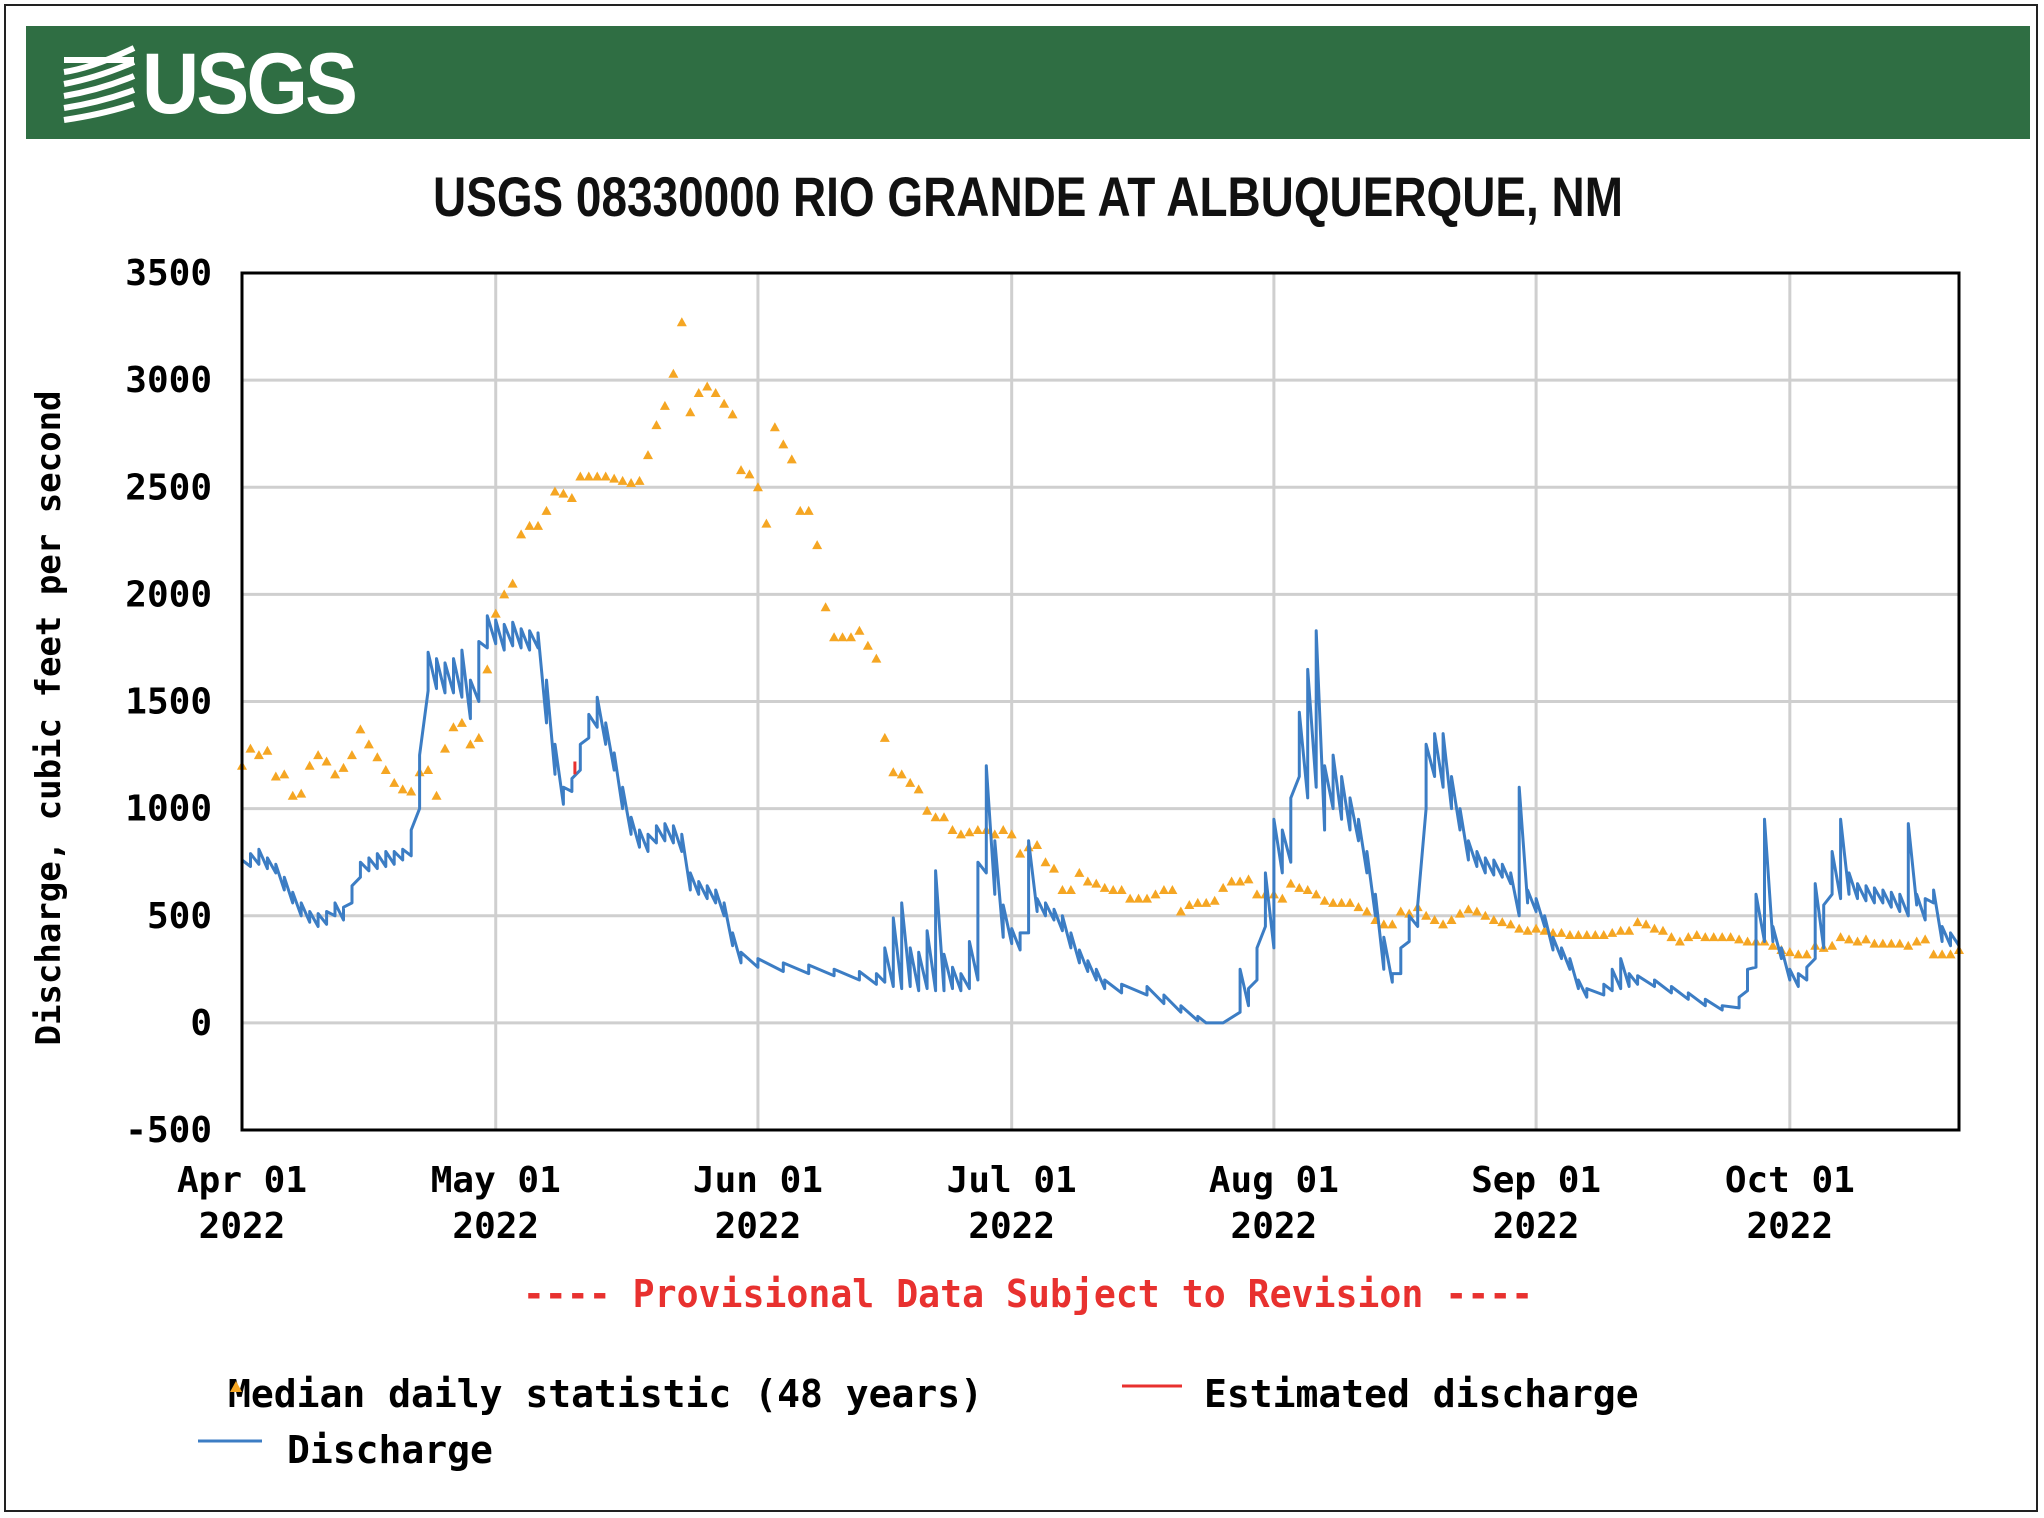 Image resolution: width=2044 pixels, height=1518 pixels. I want to click on y-tick-label: 2000, so click(168, 594).